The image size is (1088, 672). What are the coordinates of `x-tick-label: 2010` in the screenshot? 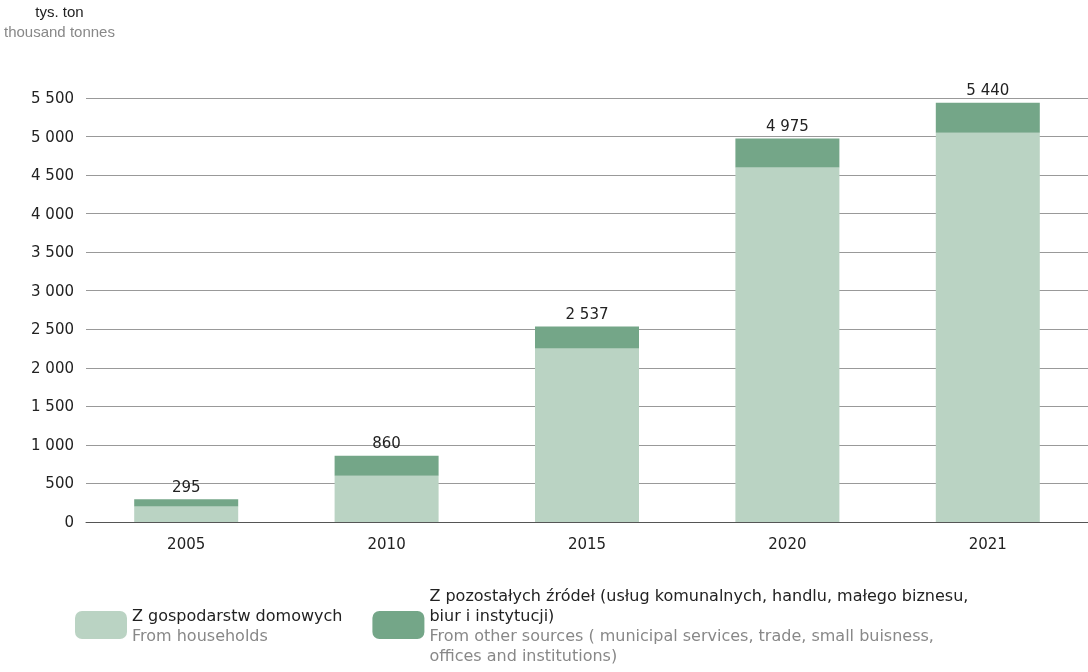 It's located at (386, 543).